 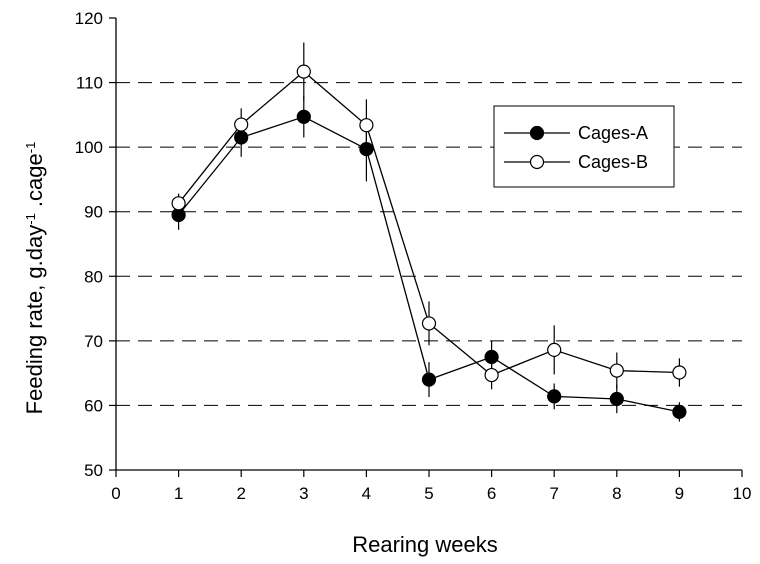 I want to click on x-tick-label-4: 4, so click(x=366, y=493).